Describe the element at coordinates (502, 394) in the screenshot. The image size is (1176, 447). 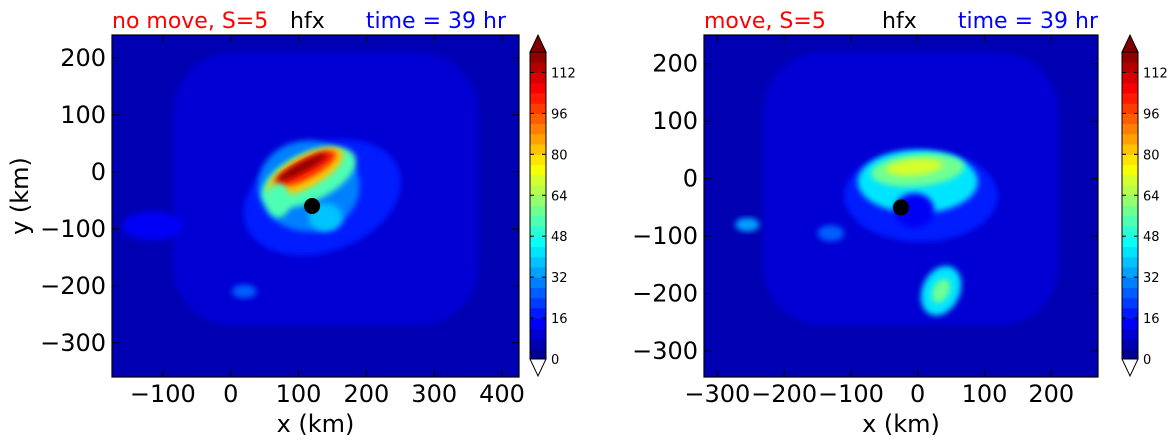
I see `x-tick-label: 400` at that location.